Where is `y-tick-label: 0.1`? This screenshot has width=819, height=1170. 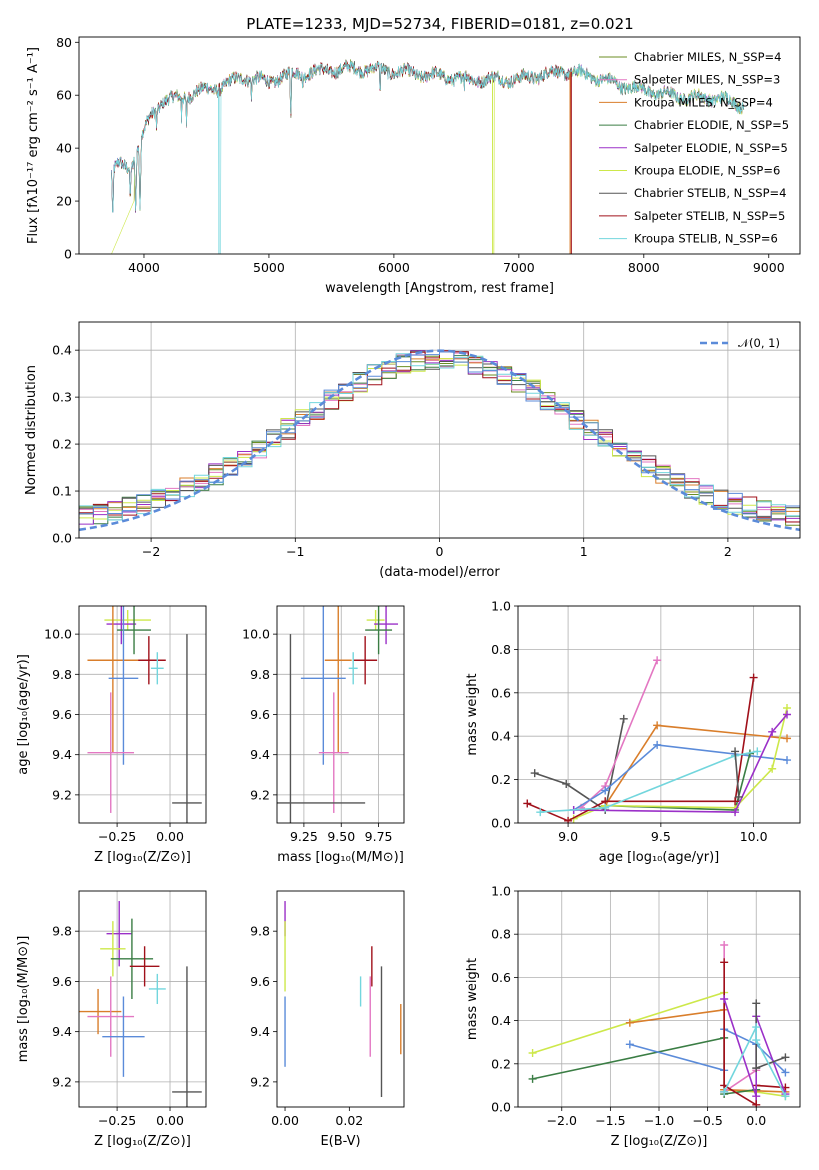 y-tick-label: 0.1 is located at coordinates (62, 491).